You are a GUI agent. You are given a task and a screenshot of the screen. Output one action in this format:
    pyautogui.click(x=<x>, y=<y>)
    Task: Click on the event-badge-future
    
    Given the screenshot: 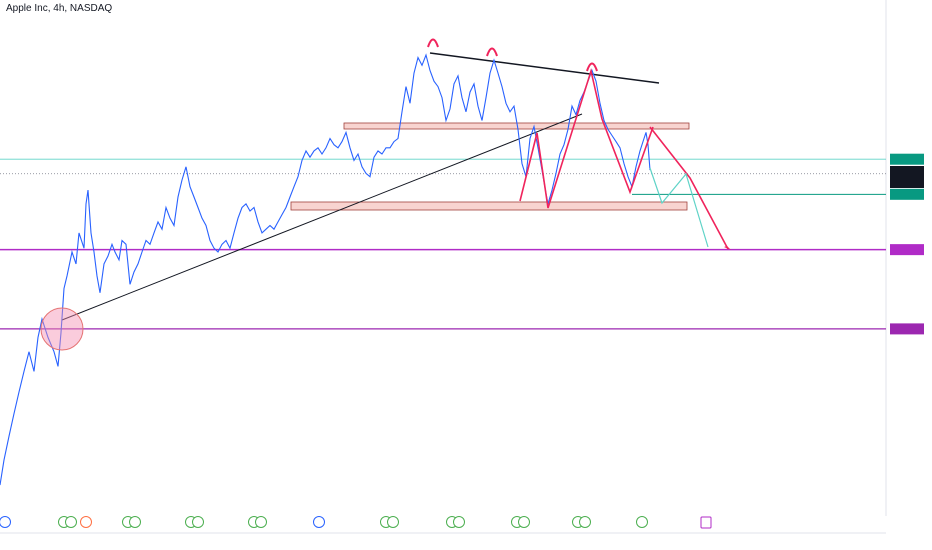 What is the action you would take?
    pyautogui.click(x=706, y=522)
    